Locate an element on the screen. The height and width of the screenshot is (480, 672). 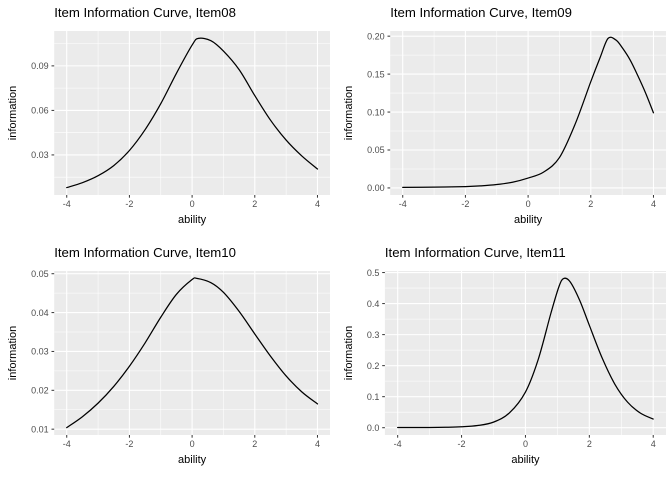
svg-text: 0.04 is located at coordinates (40, 313).